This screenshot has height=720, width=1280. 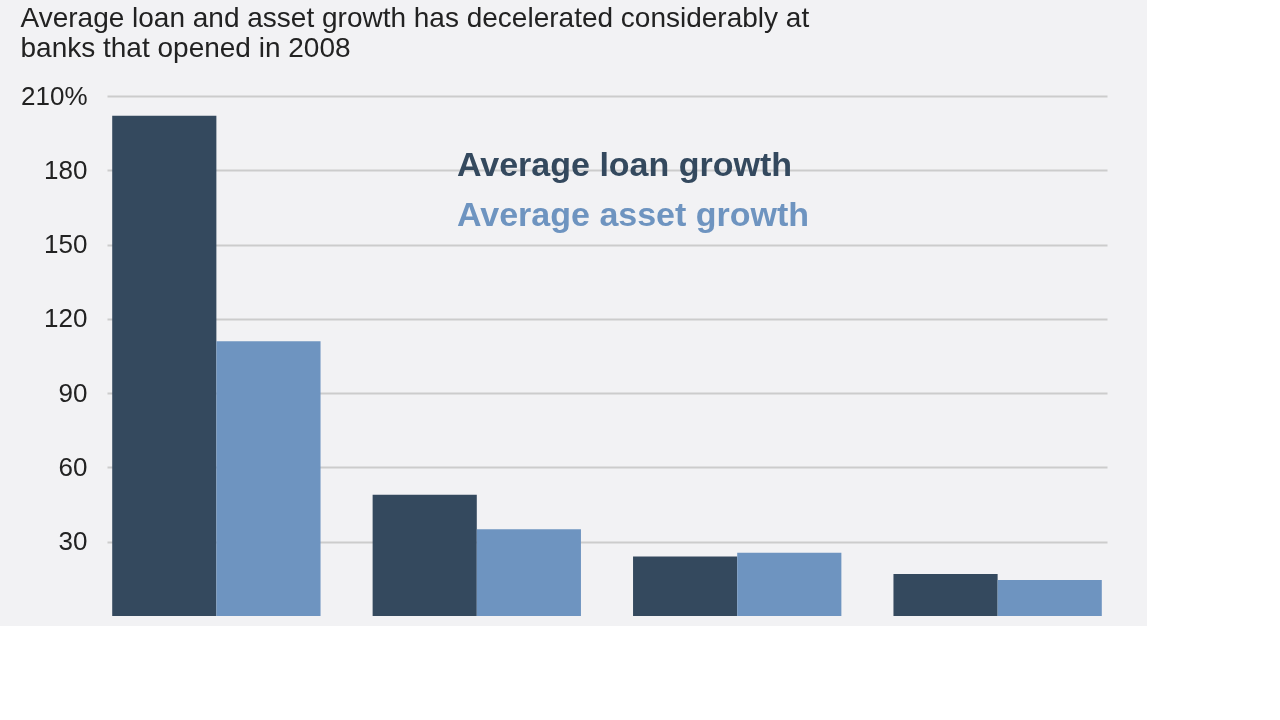 I want to click on y-tick-label: 210%, so click(x=54, y=95).